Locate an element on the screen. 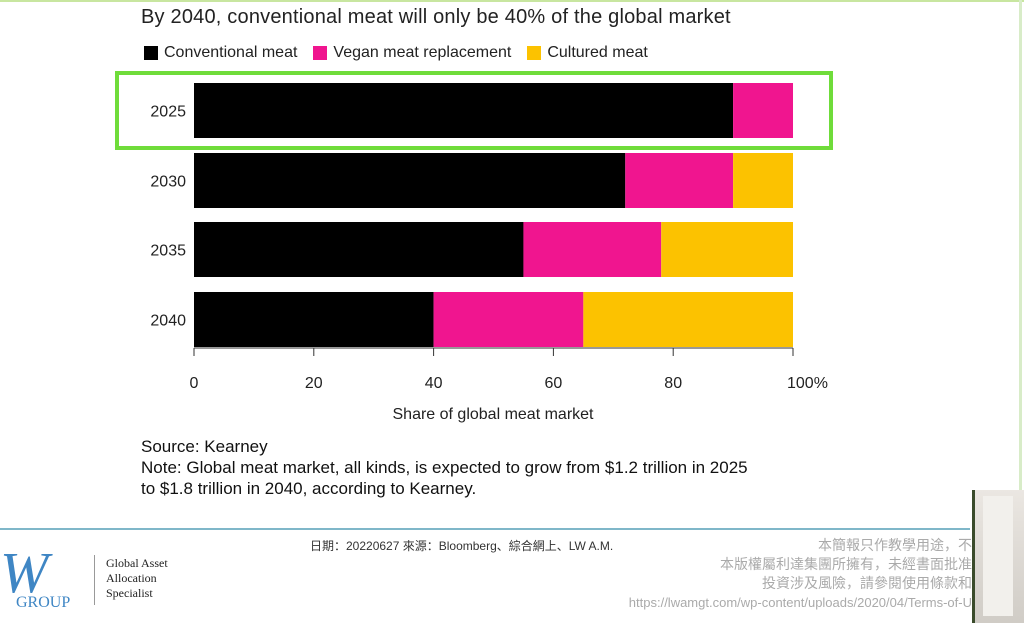 The image size is (1024, 623). category-label-2025: 2025 is located at coordinates (168, 112).